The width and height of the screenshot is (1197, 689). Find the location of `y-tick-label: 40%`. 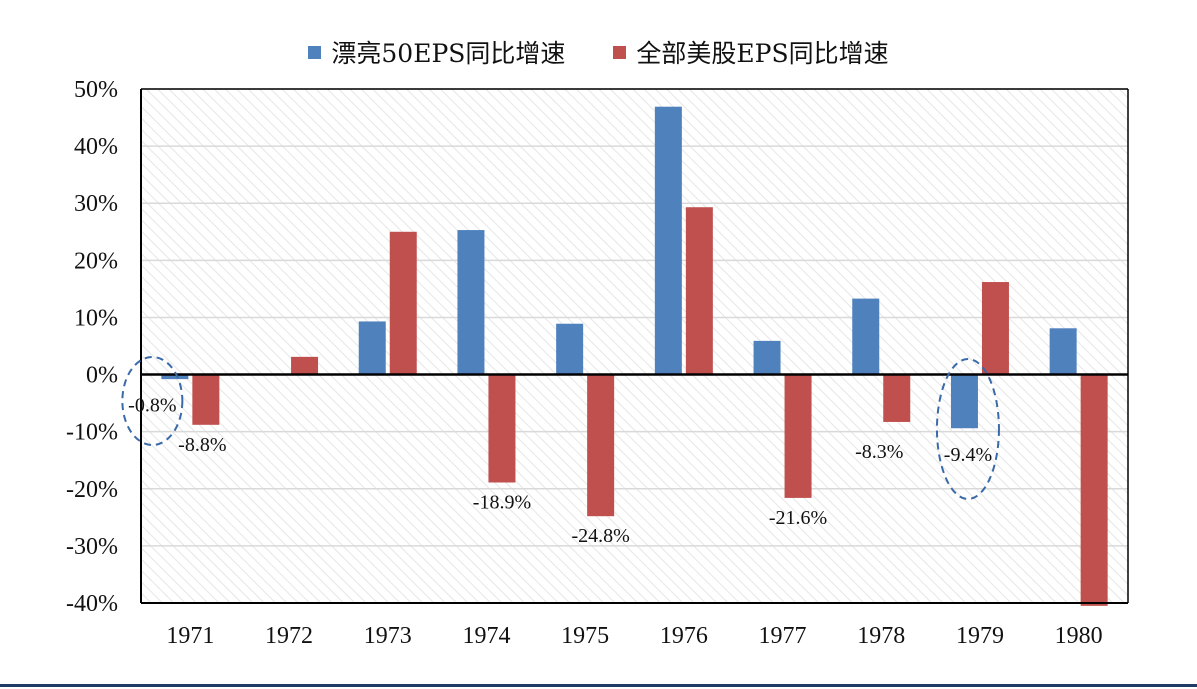

y-tick-label: 40% is located at coordinates (96, 147).